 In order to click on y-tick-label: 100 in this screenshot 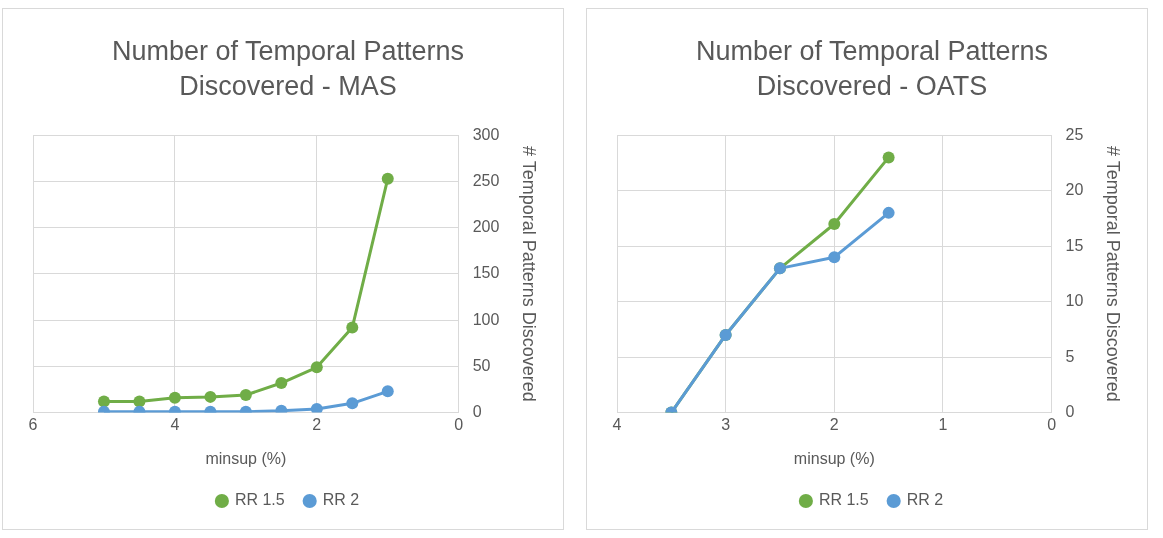, I will do `click(486, 319)`.